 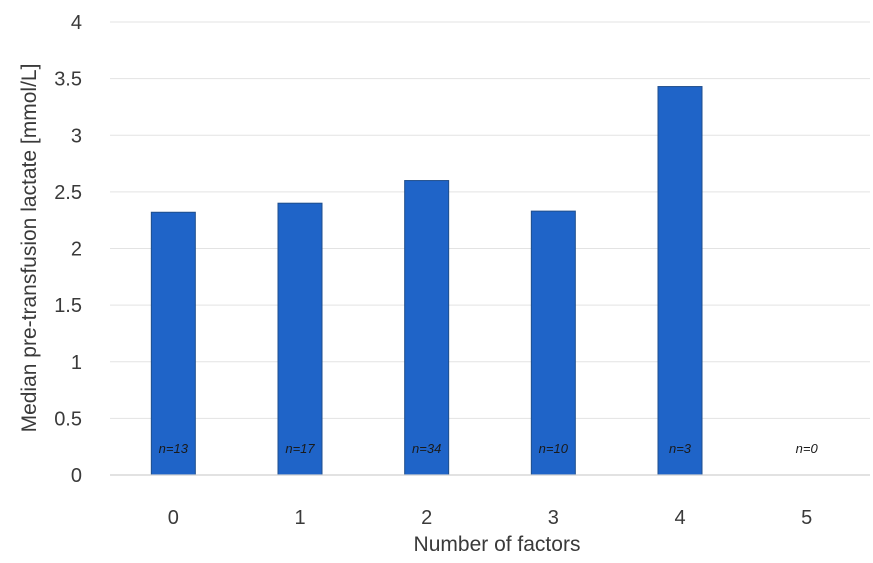 I want to click on x-tick-label: 1, so click(x=299, y=518).